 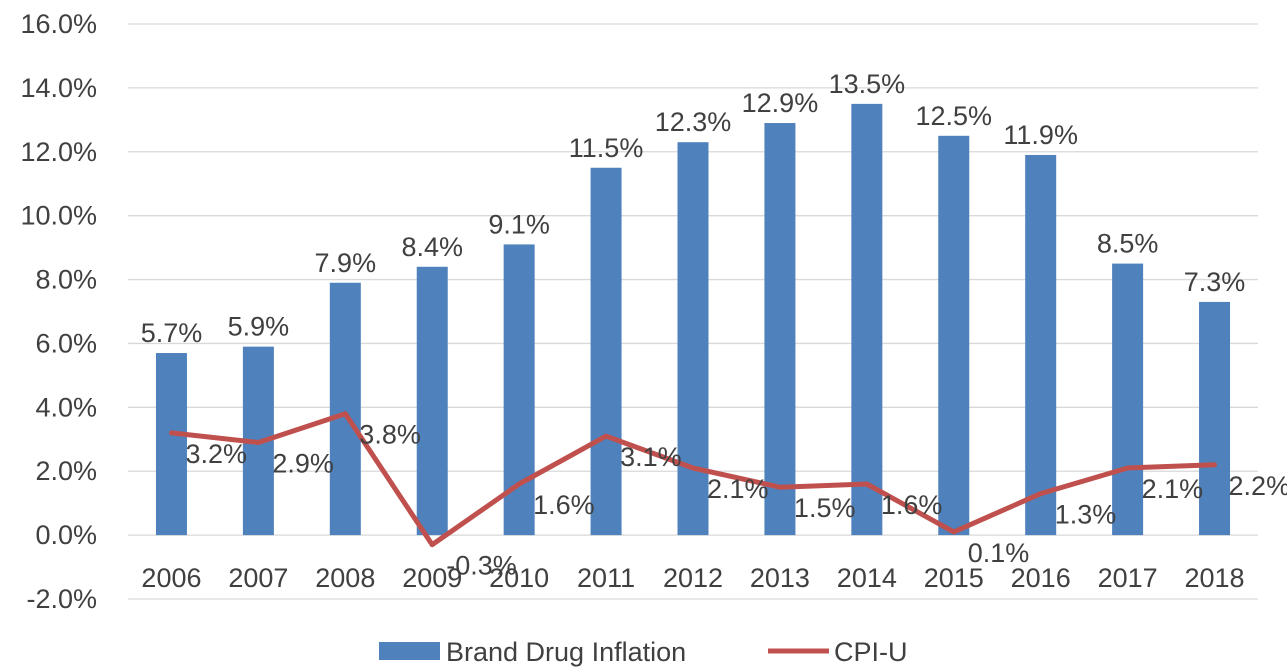 What do you see at coordinates (780, 487) in the screenshot?
I see `cpi-u-point-2013` at bounding box center [780, 487].